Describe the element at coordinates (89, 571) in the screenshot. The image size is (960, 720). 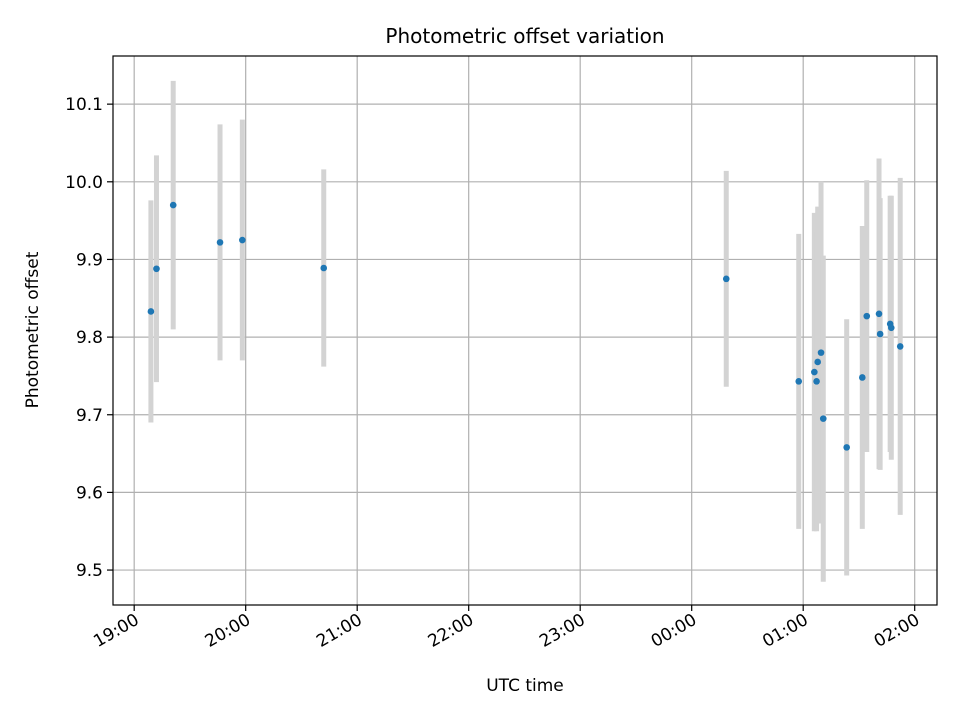
I see `y-tick-label: 9.5` at that location.